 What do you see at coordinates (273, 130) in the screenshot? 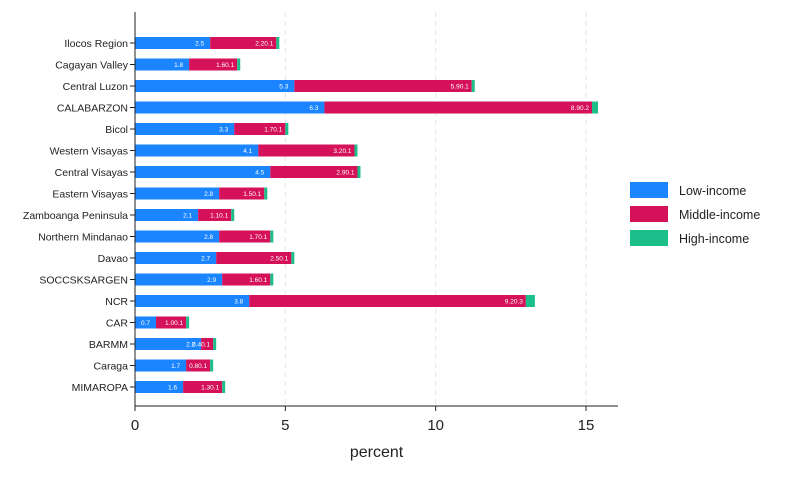
I see `data-label-middle-4: 1.70.1` at bounding box center [273, 130].